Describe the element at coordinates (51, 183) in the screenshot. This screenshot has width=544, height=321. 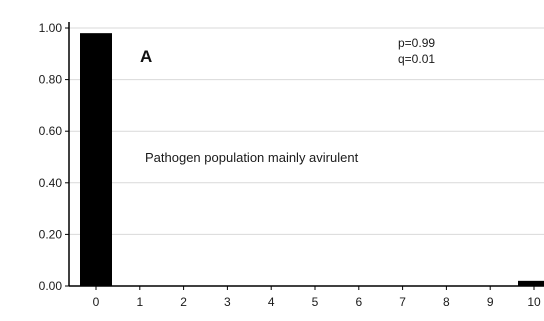
I see `y-tick-label: 0.40` at that location.